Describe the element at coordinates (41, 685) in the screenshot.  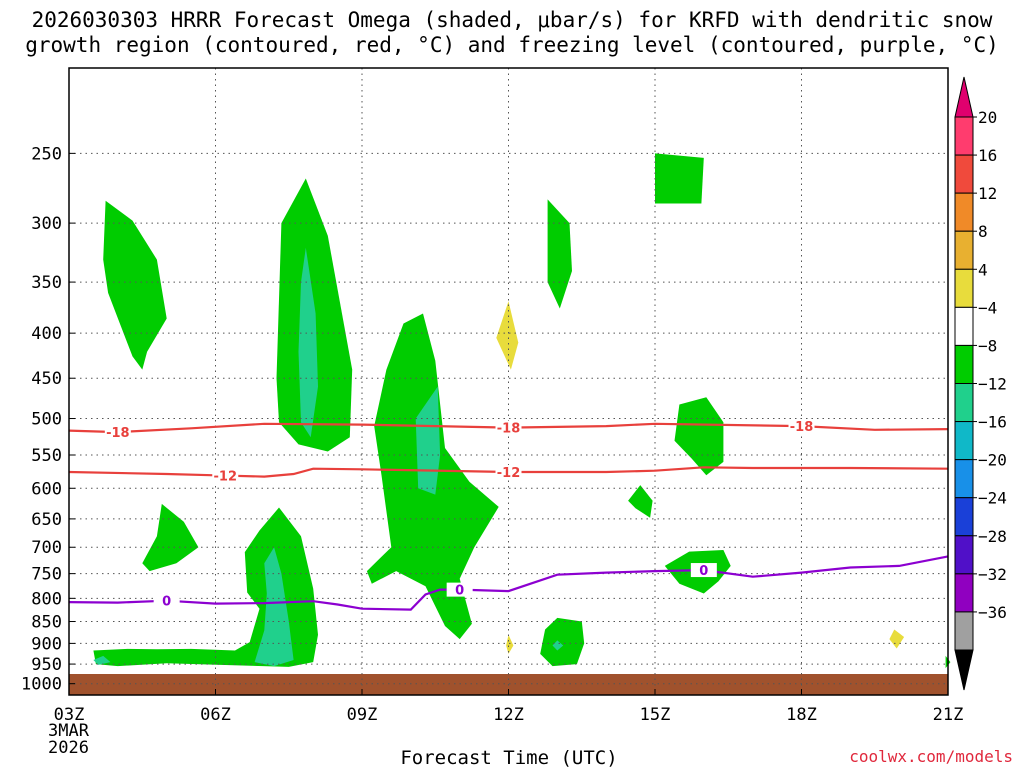
I see `y-tick-label-1000: 1000` at that location.